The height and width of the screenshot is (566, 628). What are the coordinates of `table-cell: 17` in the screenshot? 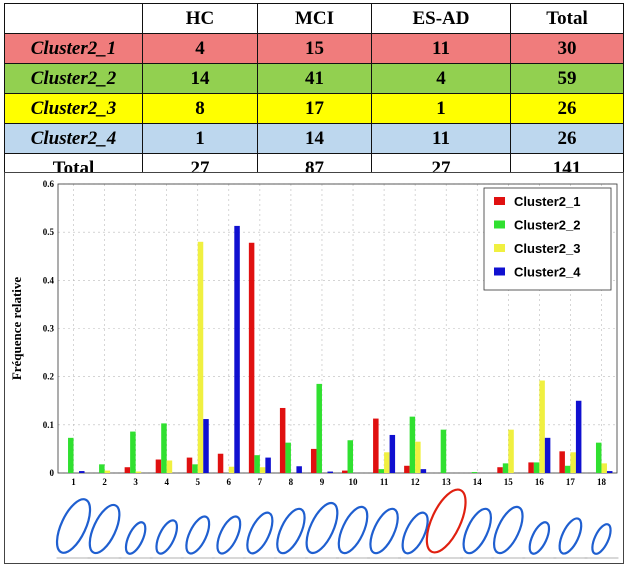 It's located at (314, 108).